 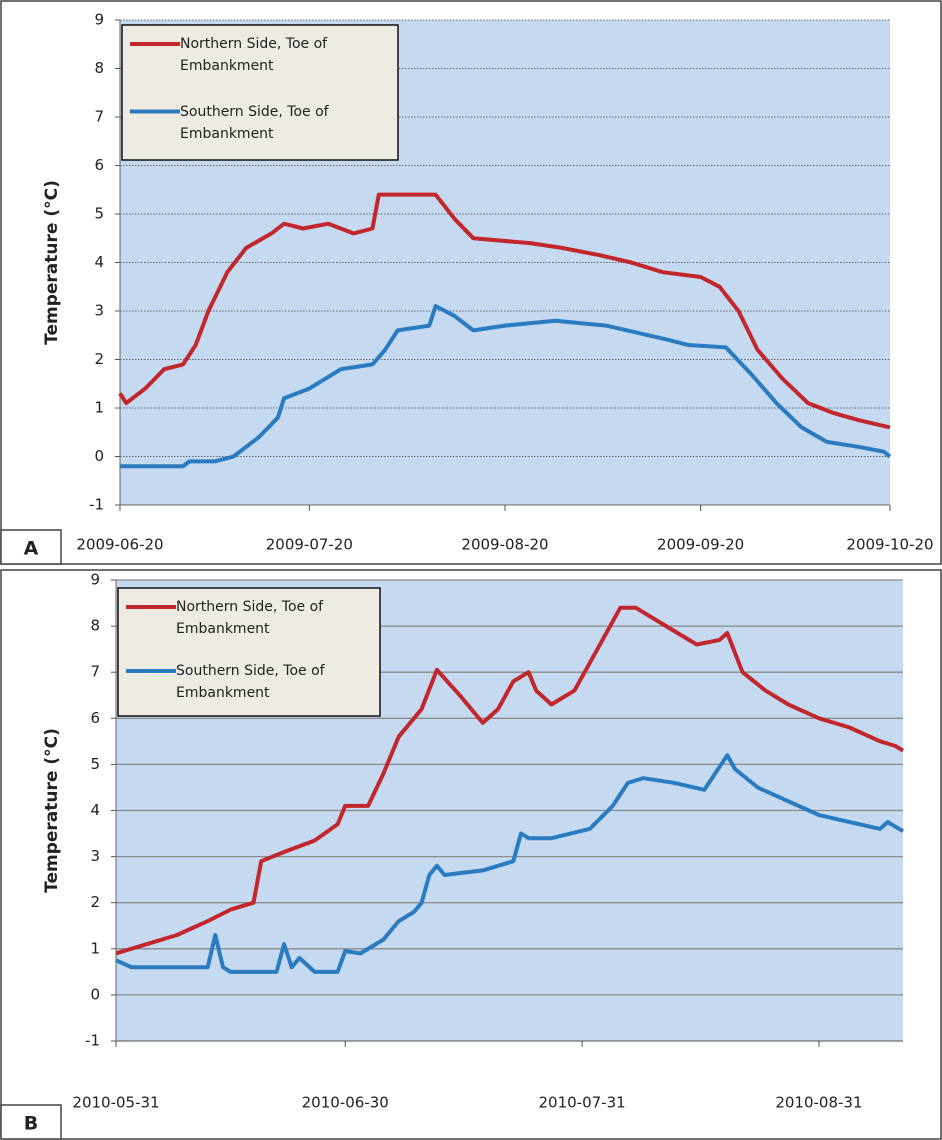 I want to click on x-tick-label: 2010-07-31, so click(x=581, y=1103).